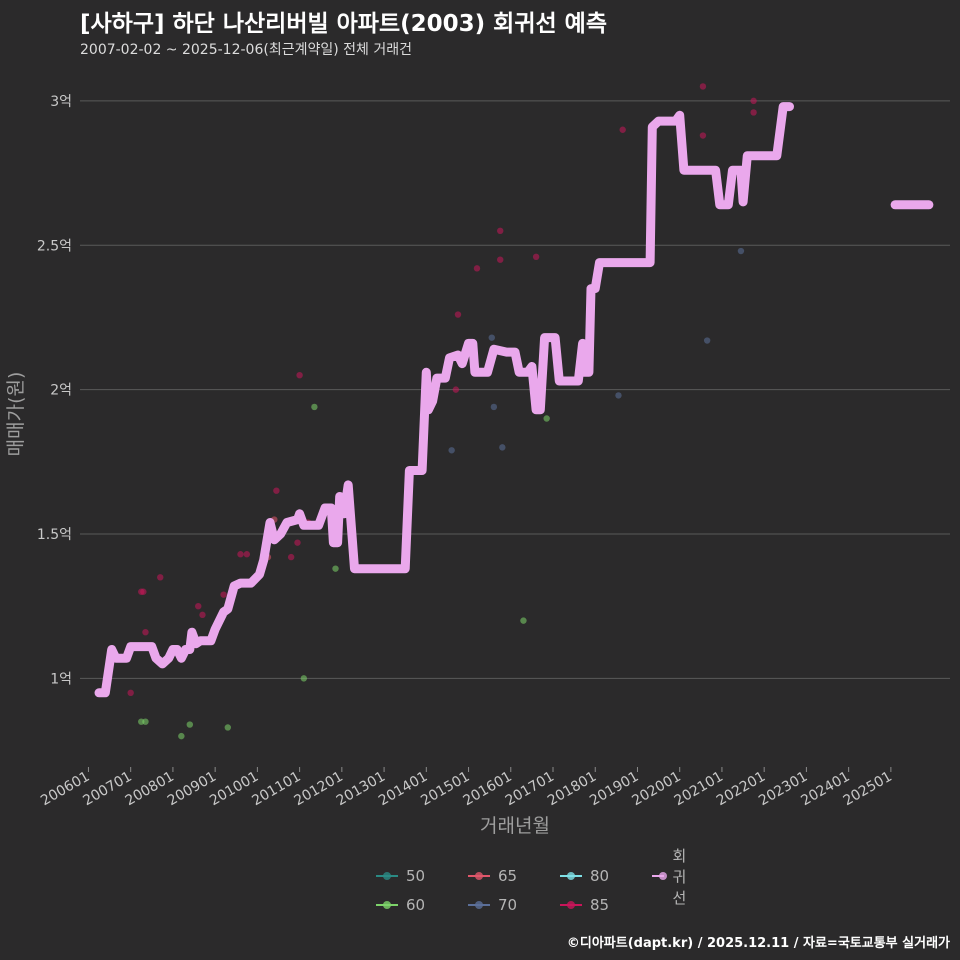  I want to click on legend-item-65: 65, so click(492, 876).